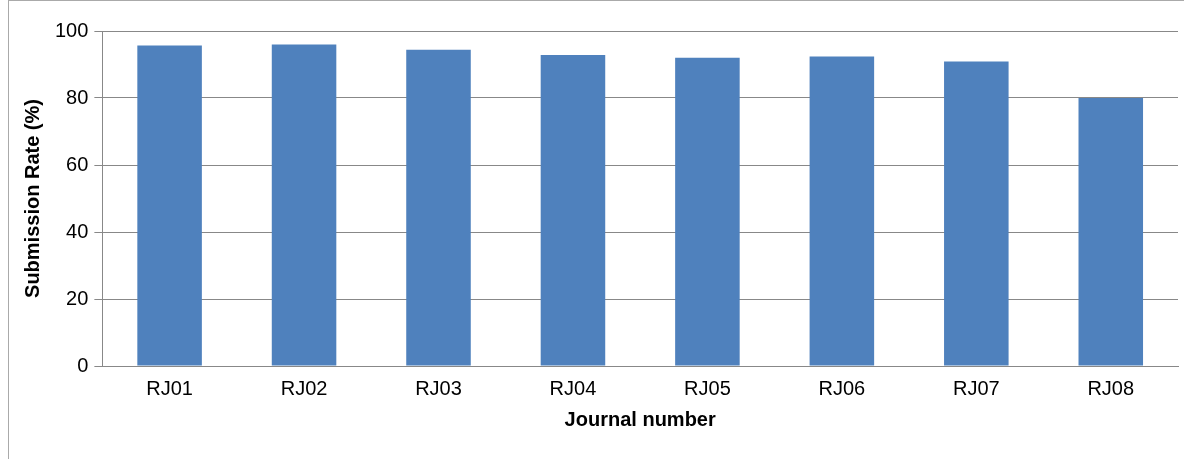 The width and height of the screenshot is (1185, 459). What do you see at coordinates (77, 163) in the screenshot?
I see `y-tick-label: 60` at bounding box center [77, 163].